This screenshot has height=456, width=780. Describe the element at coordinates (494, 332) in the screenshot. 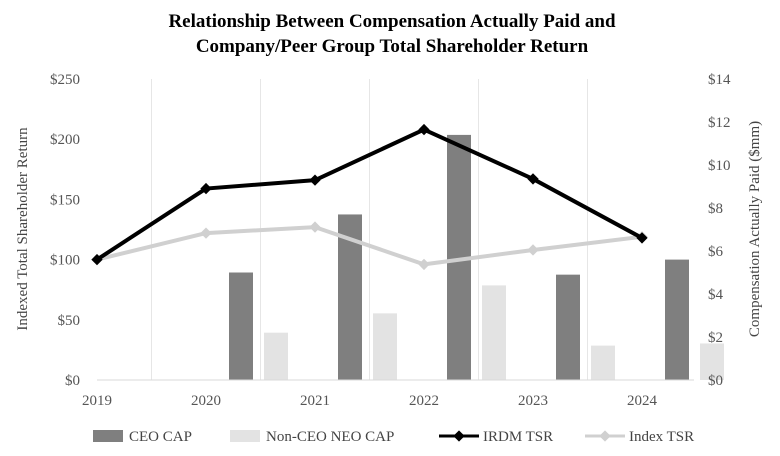

I see `bar-non-ceo-neo-cap-2022` at that location.